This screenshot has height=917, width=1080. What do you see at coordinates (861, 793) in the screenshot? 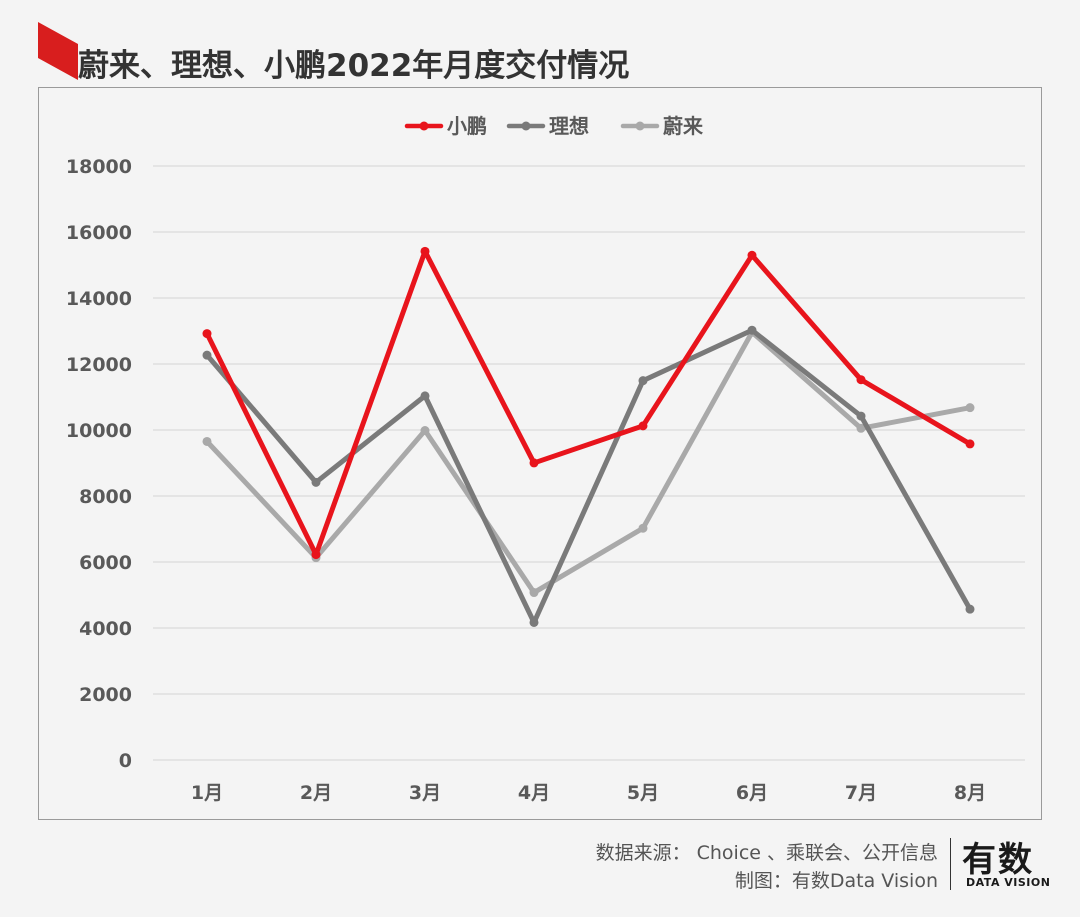
I see `x-tick-label: 7月` at bounding box center [861, 793].